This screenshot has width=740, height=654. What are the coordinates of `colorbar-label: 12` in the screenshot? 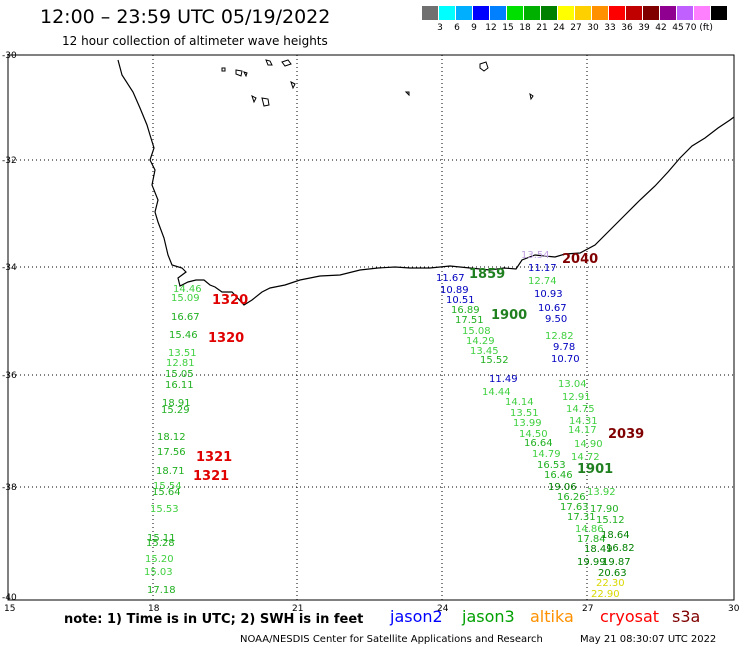 It's located at (491, 28).